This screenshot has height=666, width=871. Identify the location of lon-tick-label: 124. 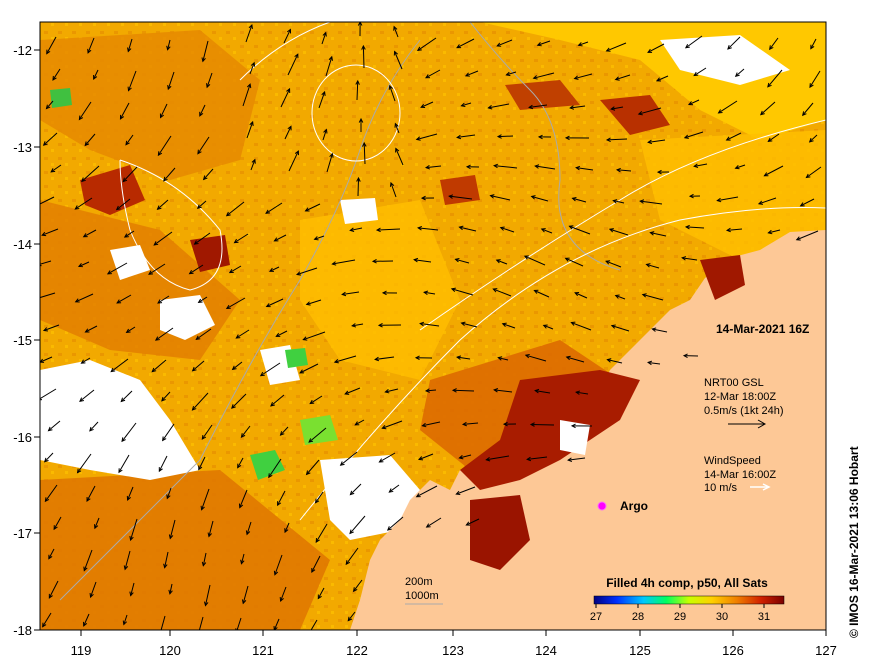
(546, 650).